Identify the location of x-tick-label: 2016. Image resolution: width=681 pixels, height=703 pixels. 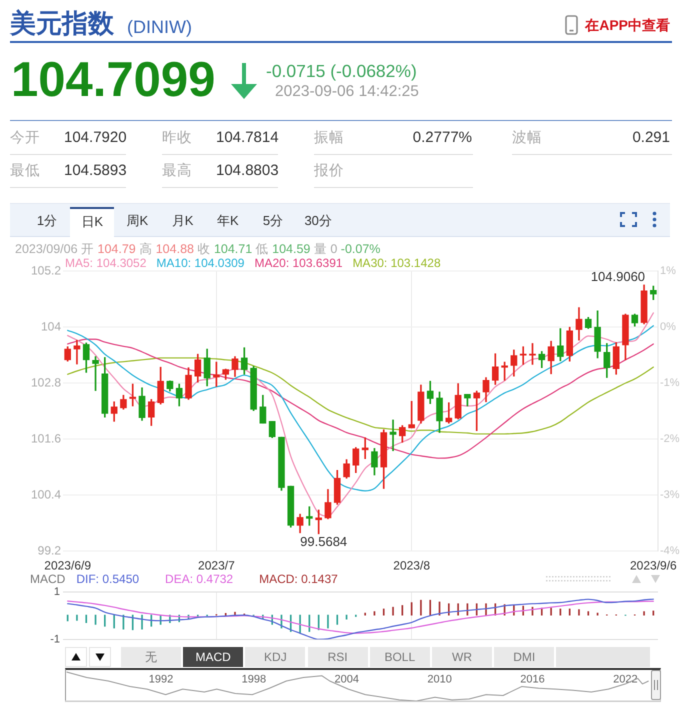
(532, 679).